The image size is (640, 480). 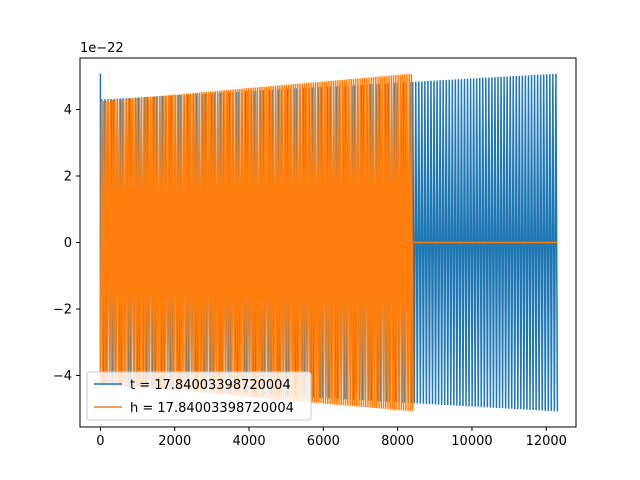 What do you see at coordinates (471, 441) in the screenshot?
I see `x-tick-label: 10000` at bounding box center [471, 441].